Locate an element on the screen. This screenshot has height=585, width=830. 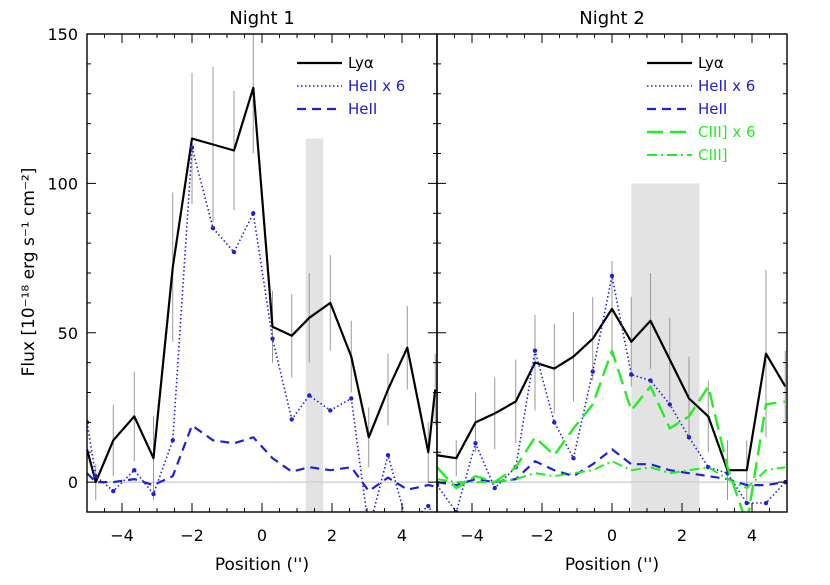
y-tick-label: 50 is located at coordinates (68, 333).